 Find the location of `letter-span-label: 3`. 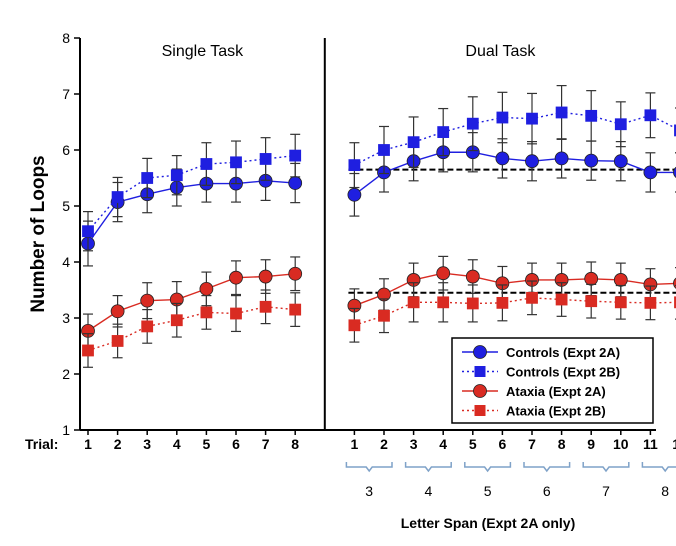

letter-span-label: 3 is located at coordinates (369, 491).